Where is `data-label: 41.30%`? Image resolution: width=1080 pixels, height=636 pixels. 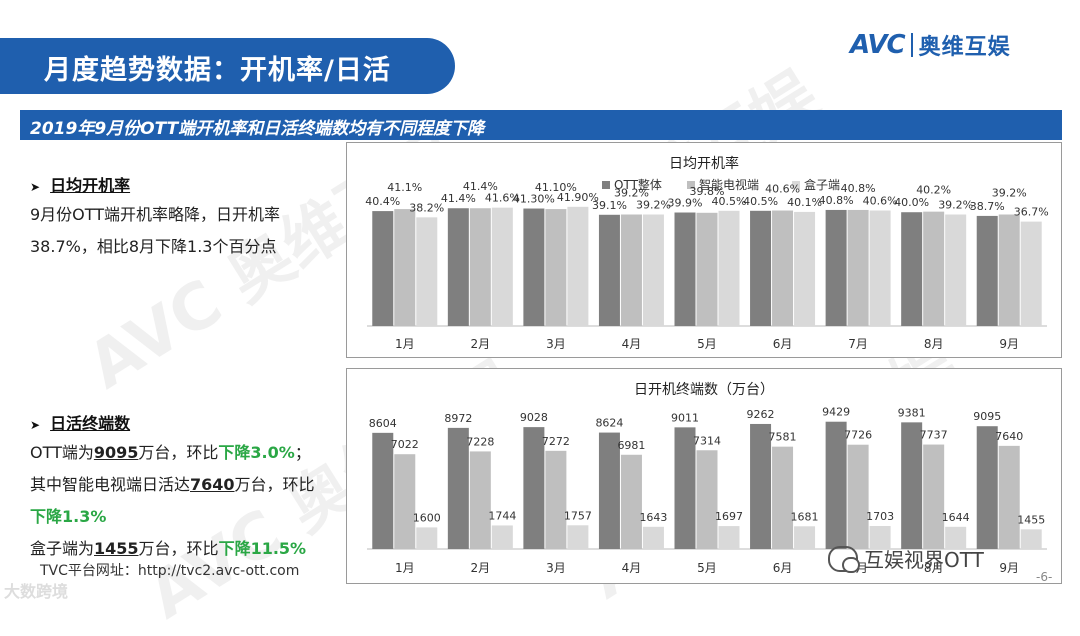 data-label: 41.30% is located at coordinates (534, 199).